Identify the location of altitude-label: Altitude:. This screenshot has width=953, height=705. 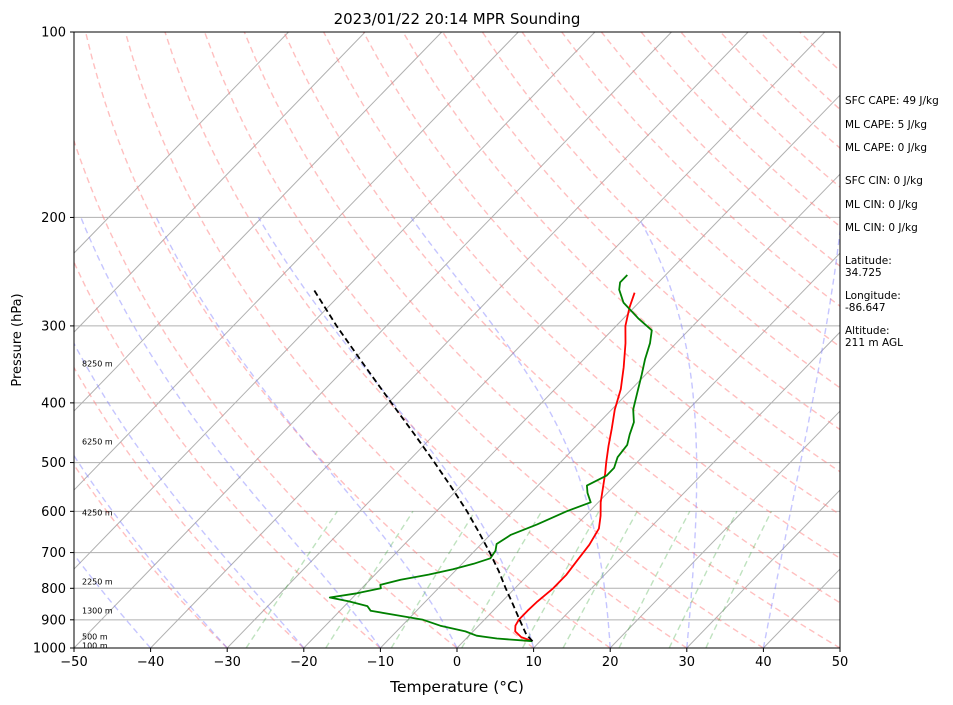
(867, 331).